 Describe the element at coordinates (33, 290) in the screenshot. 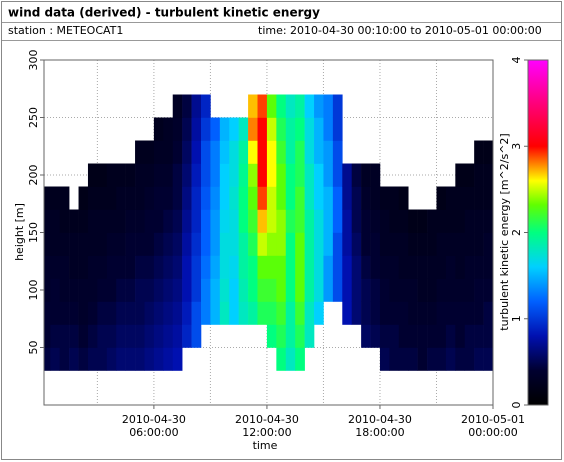

I see `y-tick-label: 100` at that location.